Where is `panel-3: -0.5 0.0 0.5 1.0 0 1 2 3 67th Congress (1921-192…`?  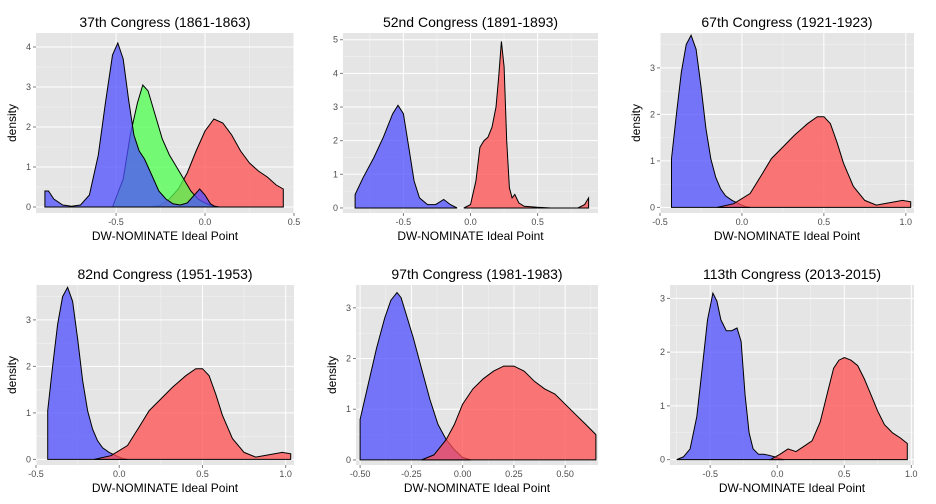 panel-3: -0.5 0.0 0.5 1.0 0 1 2 3 67th Congress (1921-192… is located at coordinates (771, 128).